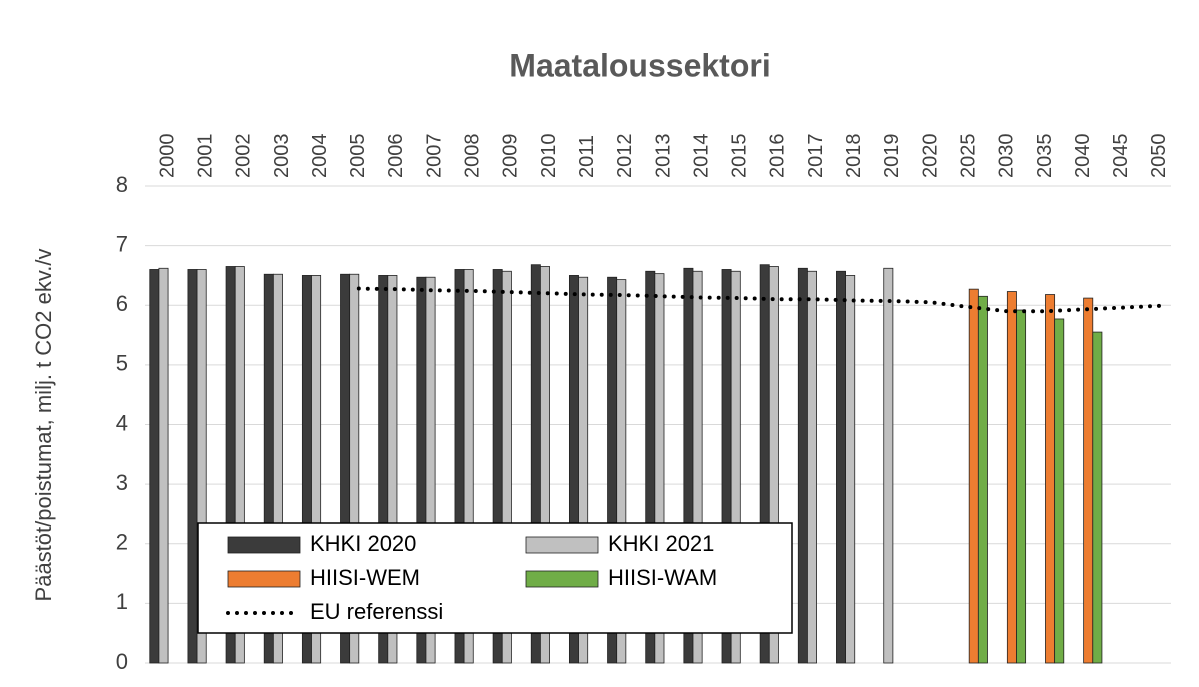 The height and width of the screenshot is (687, 1199). I want to click on x-tick-label: 2013, so click(663, 156).